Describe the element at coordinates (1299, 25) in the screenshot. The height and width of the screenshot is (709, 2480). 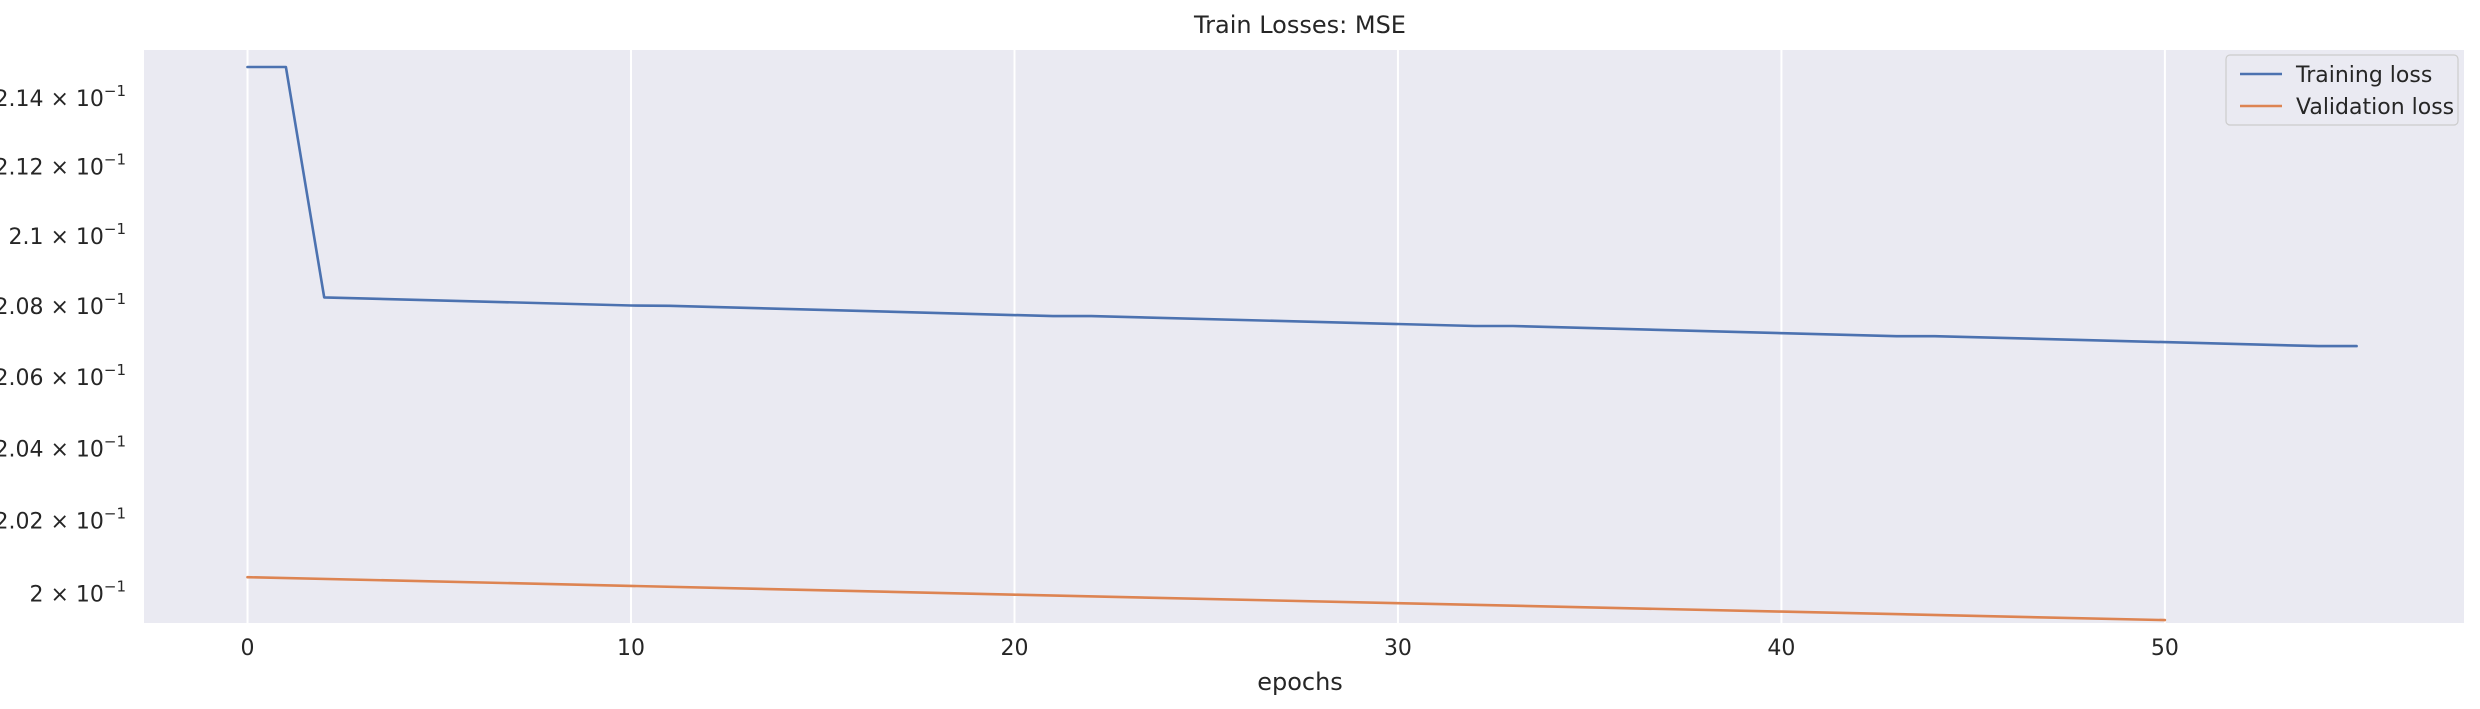
I see `chart-title: Train Losses: MSE` at that location.